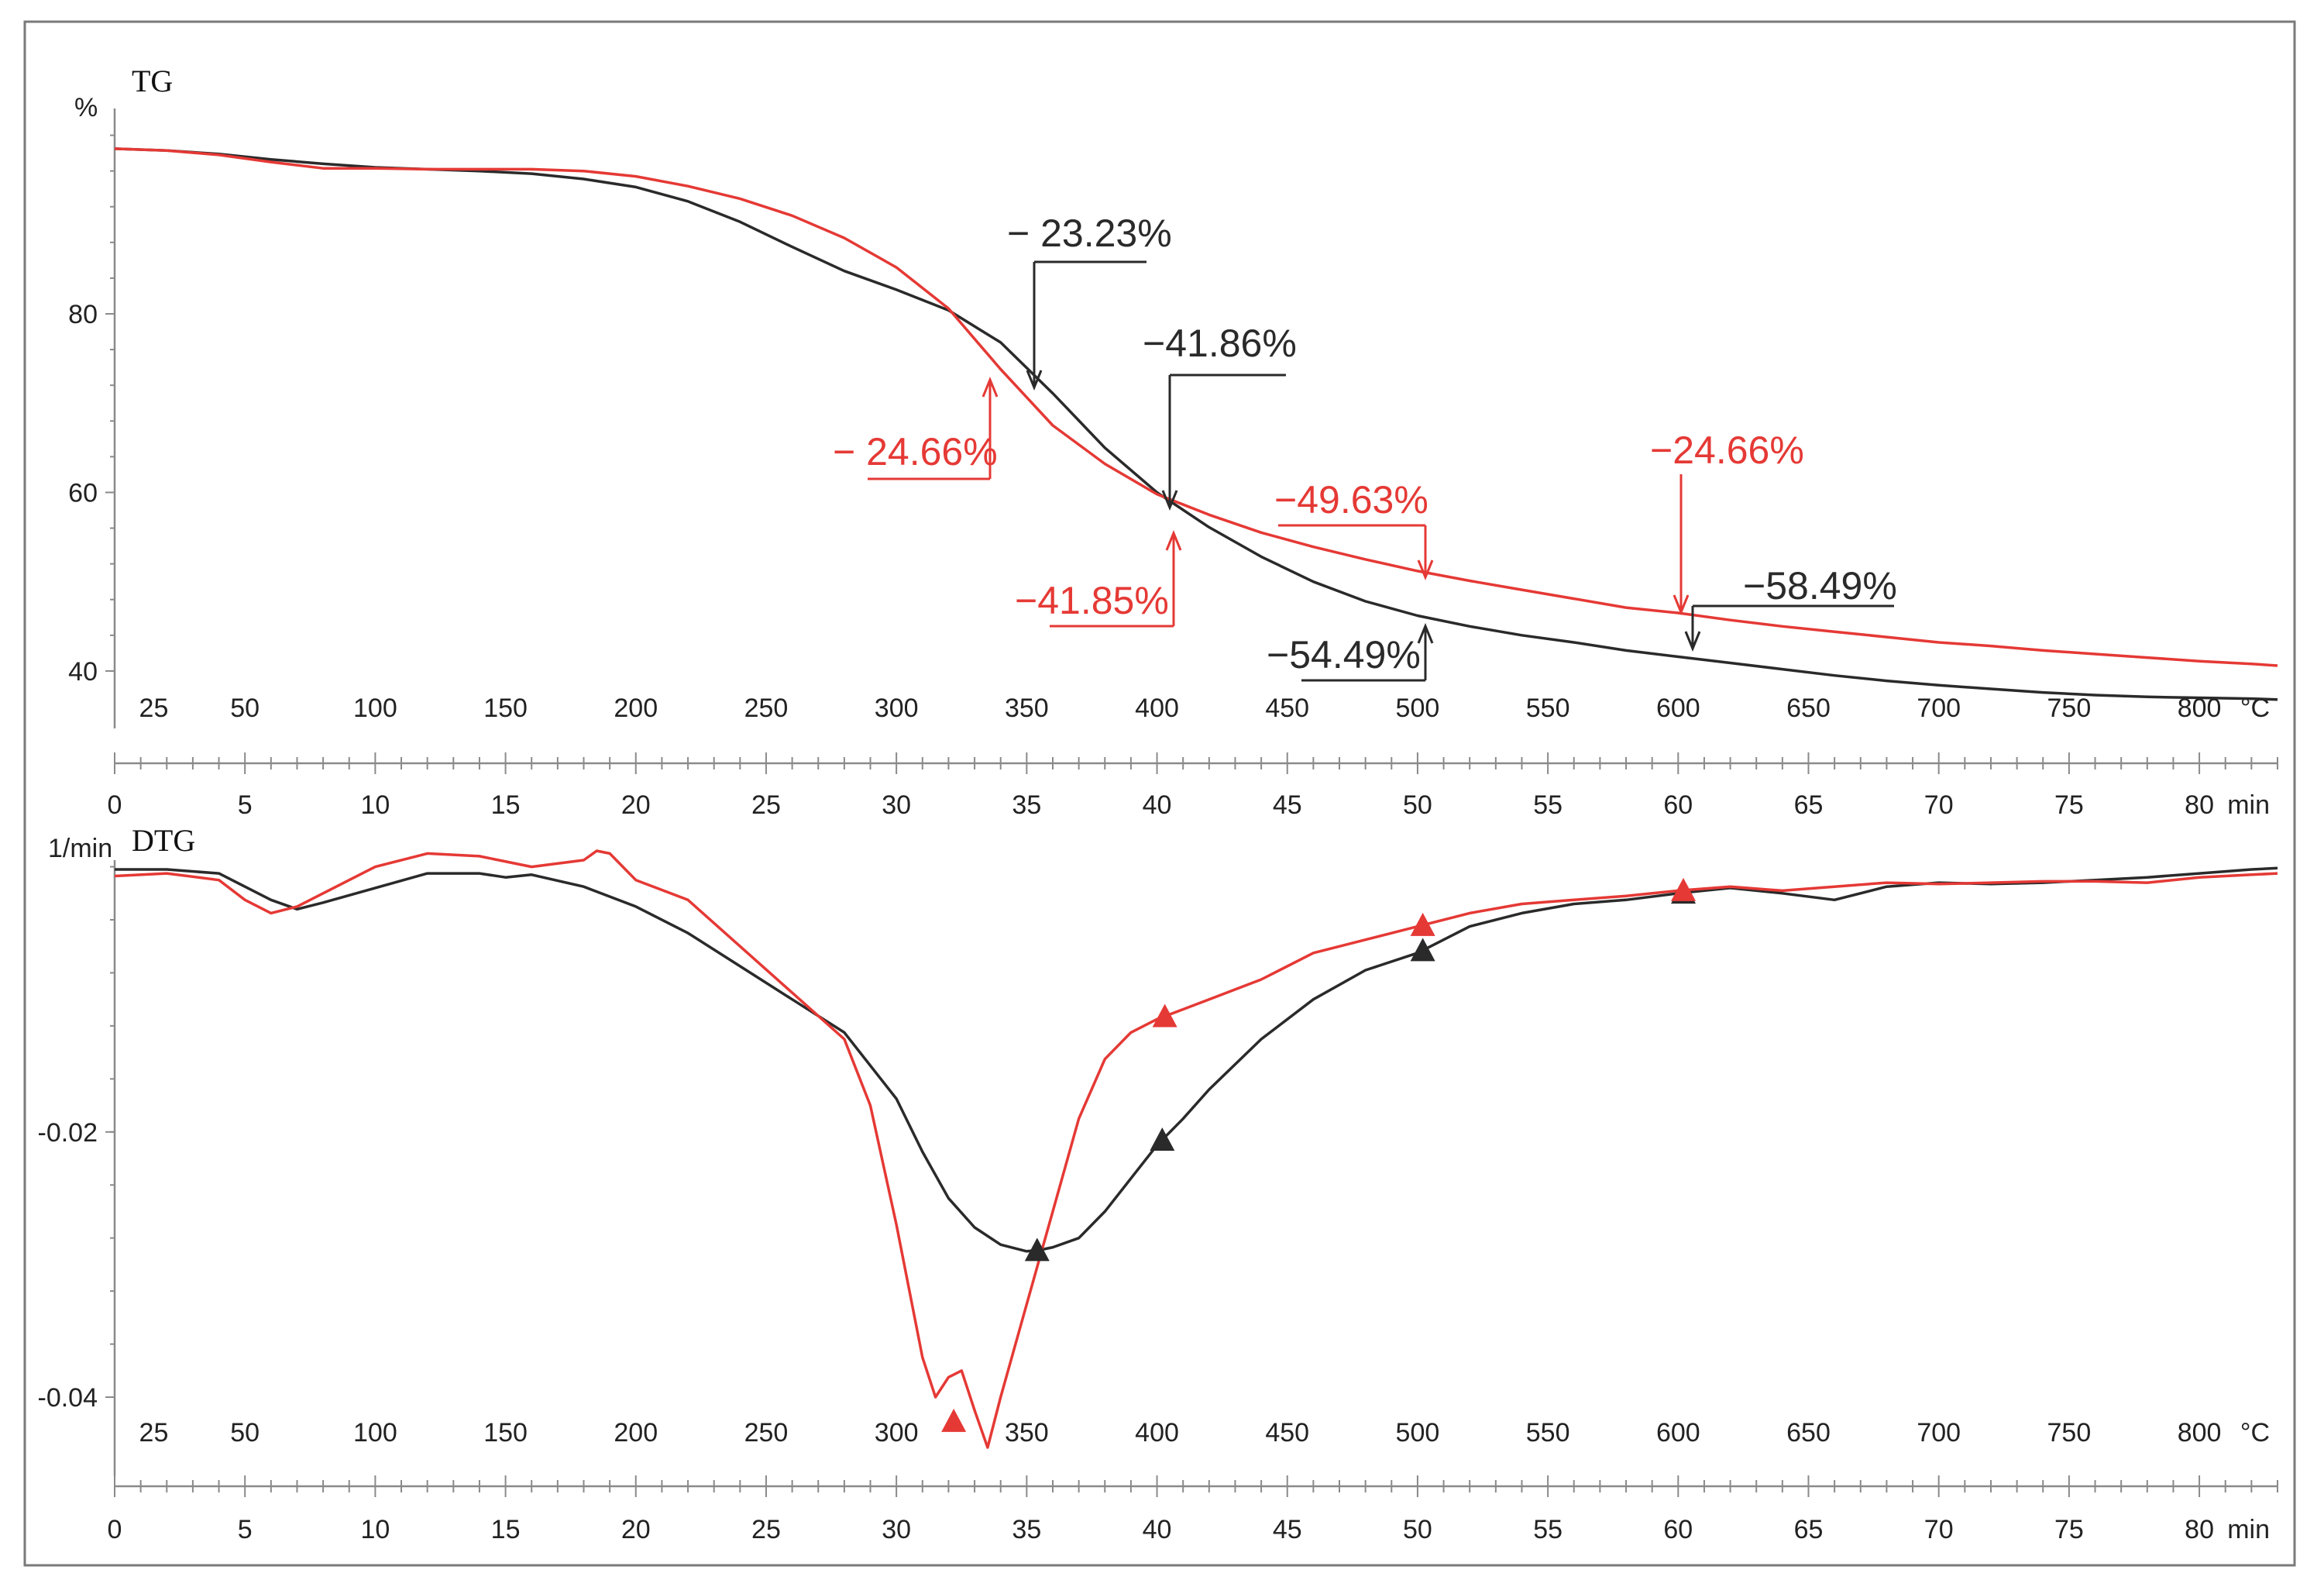 Image resolution: width=2324 pixels, height=1587 pixels. What do you see at coordinates (1678, 805) in the screenshot?
I see `tg-time-tick-label: 60` at bounding box center [1678, 805].